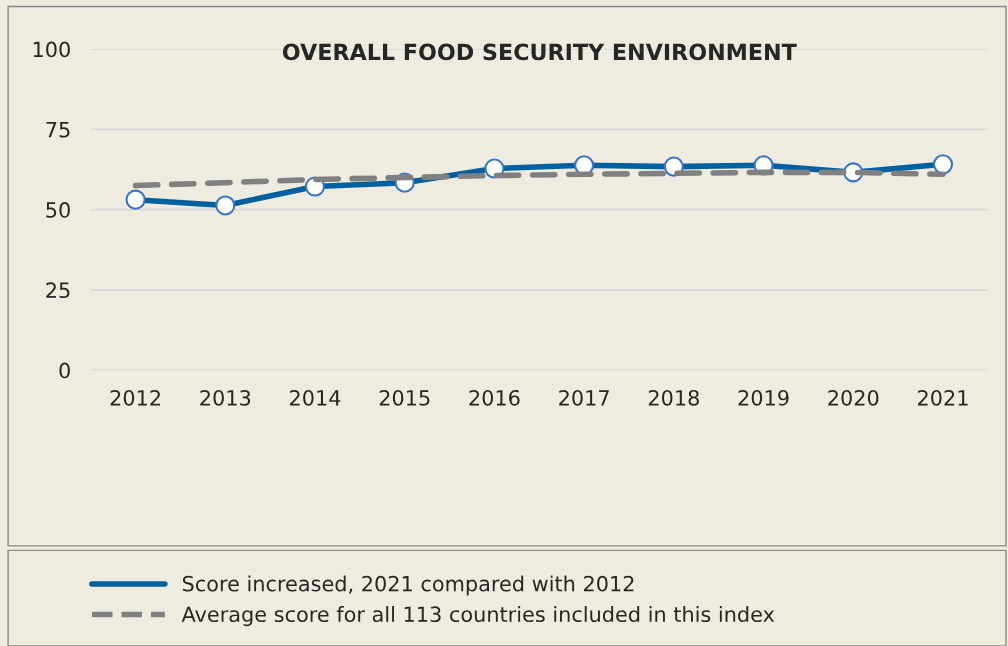 The width and height of the screenshot is (1008, 646). What do you see at coordinates (315, 397) in the screenshot?
I see `x-tick-label: 2014` at bounding box center [315, 397].